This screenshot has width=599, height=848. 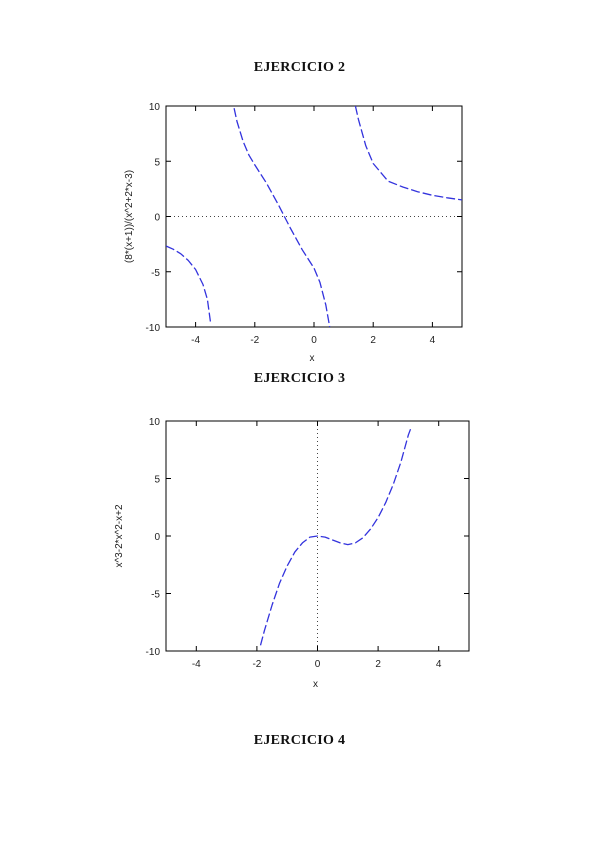 I want to click on exercise-2-heading: EJERCICIO 2, so click(x=299, y=67).